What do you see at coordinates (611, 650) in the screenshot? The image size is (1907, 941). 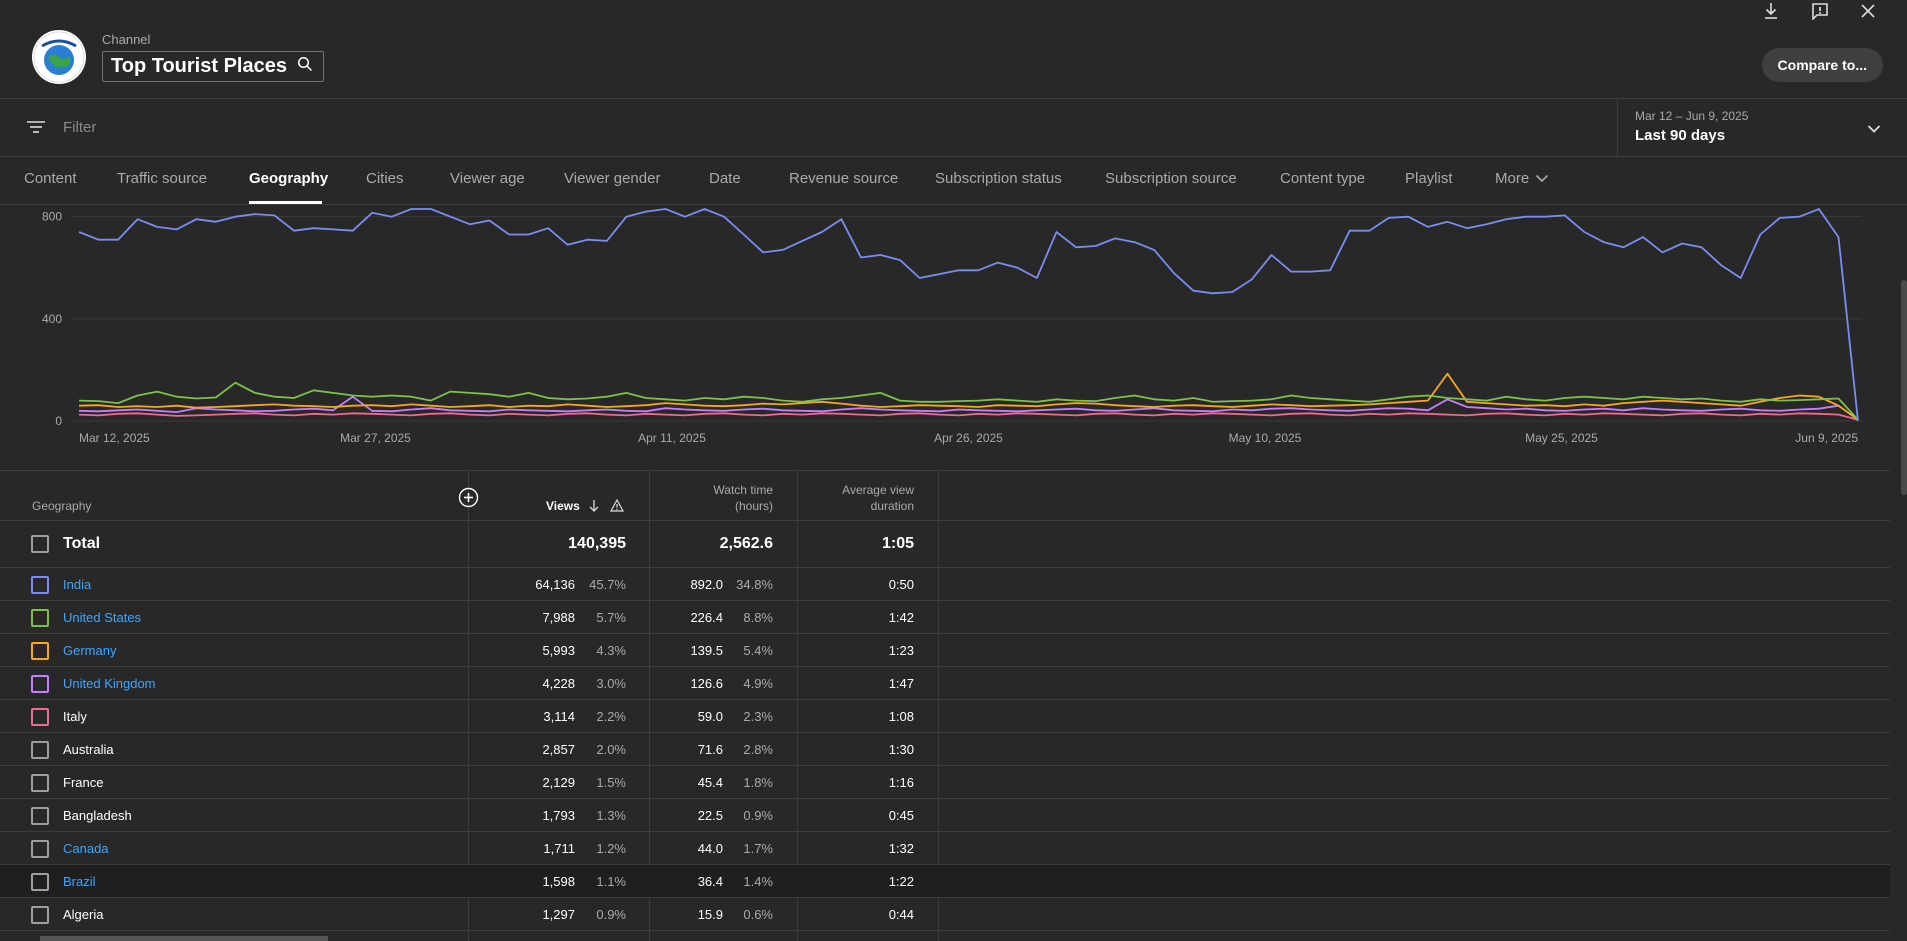 I see `views-percent: 4.3%` at bounding box center [611, 650].